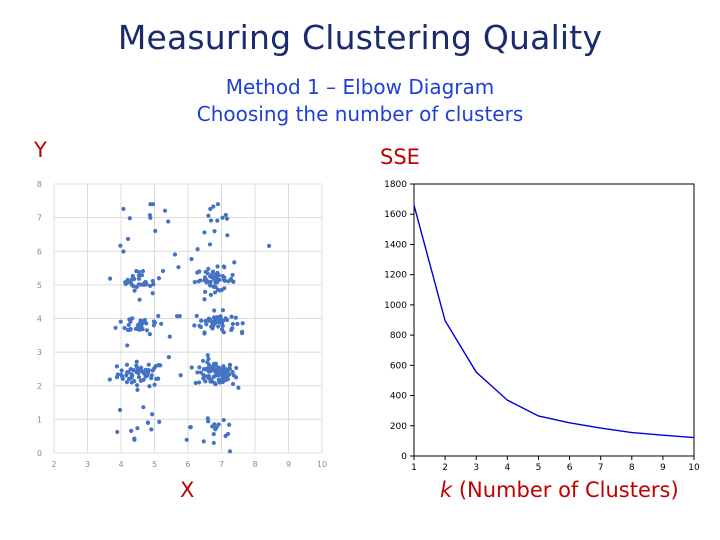 This screenshot has height=540, width=720. I want to click on elbow-y-tick-label: 800, so click(398, 336).